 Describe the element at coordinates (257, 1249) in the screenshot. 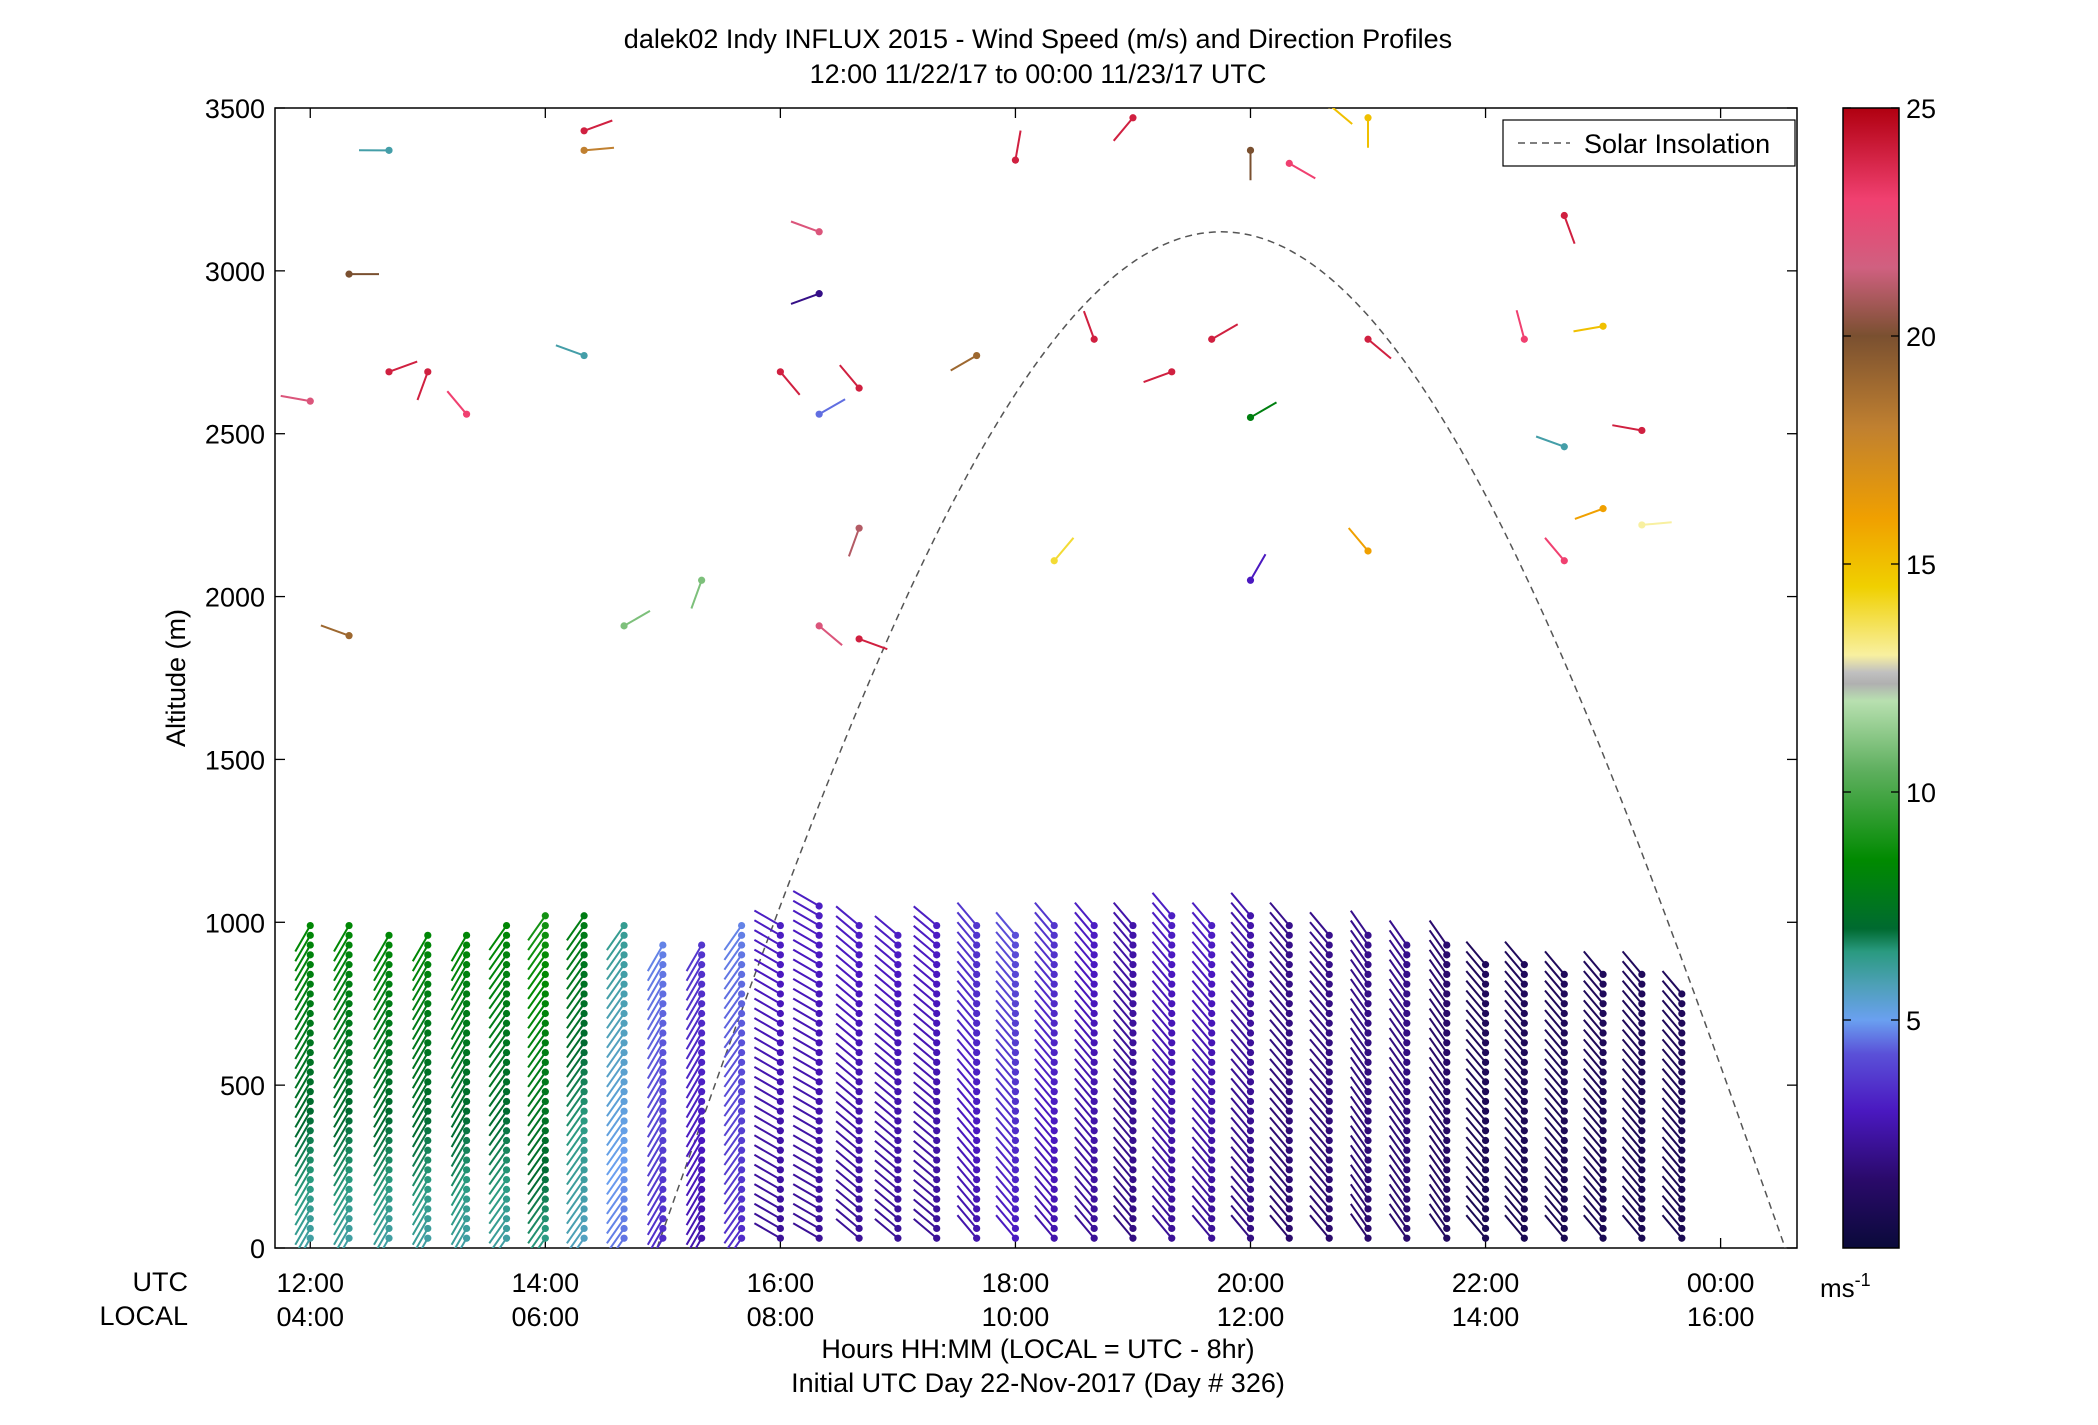

I see `y-tick-label: 0` at that location.